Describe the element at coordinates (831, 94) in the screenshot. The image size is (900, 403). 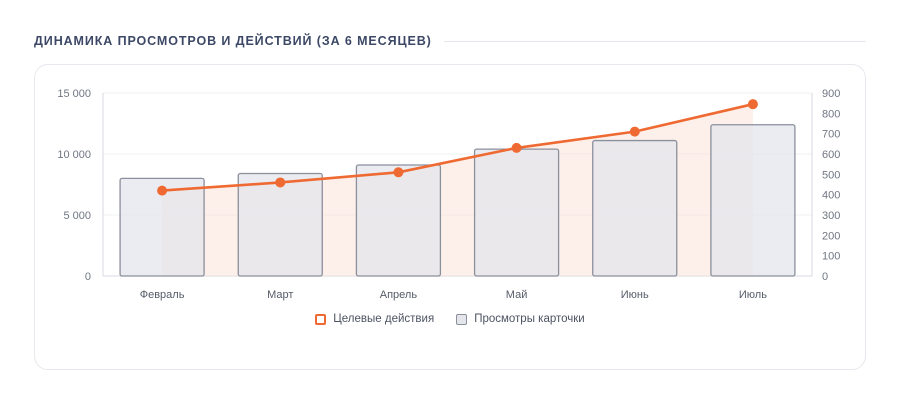
I see `y-right-tick-label: 900` at that location.